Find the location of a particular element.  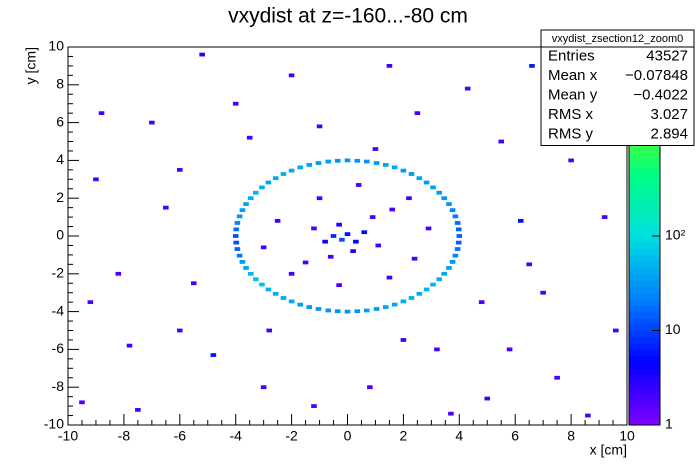

y-tick-label: -6 is located at coordinates (58, 348).